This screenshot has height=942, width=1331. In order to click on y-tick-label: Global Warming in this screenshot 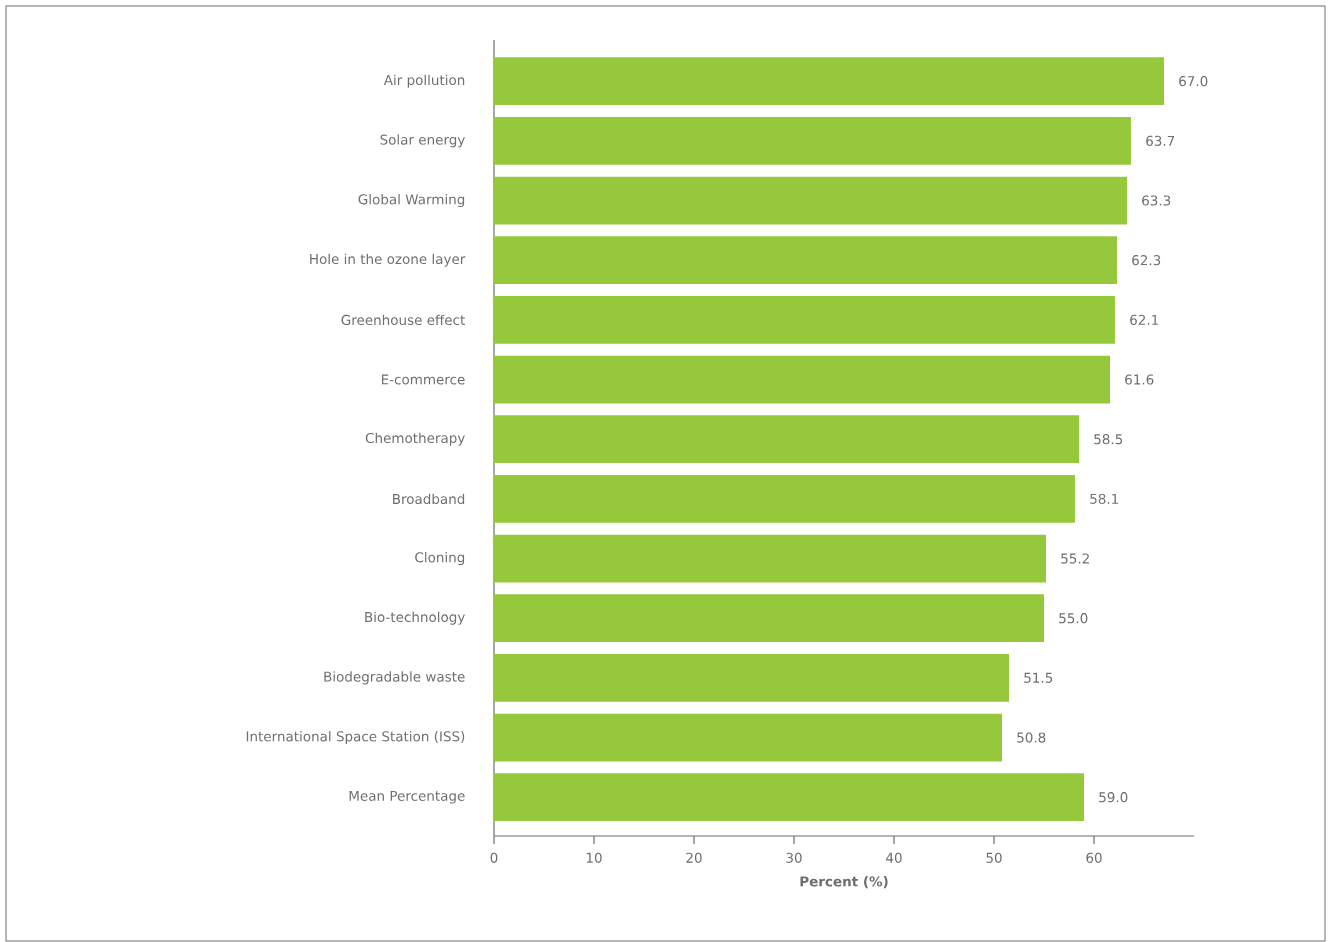, I will do `click(411, 200)`.